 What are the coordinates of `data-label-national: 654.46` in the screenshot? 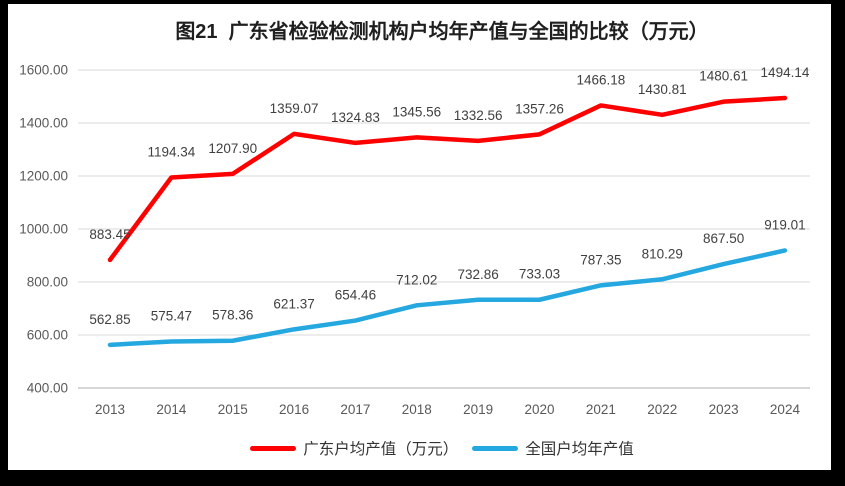 It's located at (355, 295).